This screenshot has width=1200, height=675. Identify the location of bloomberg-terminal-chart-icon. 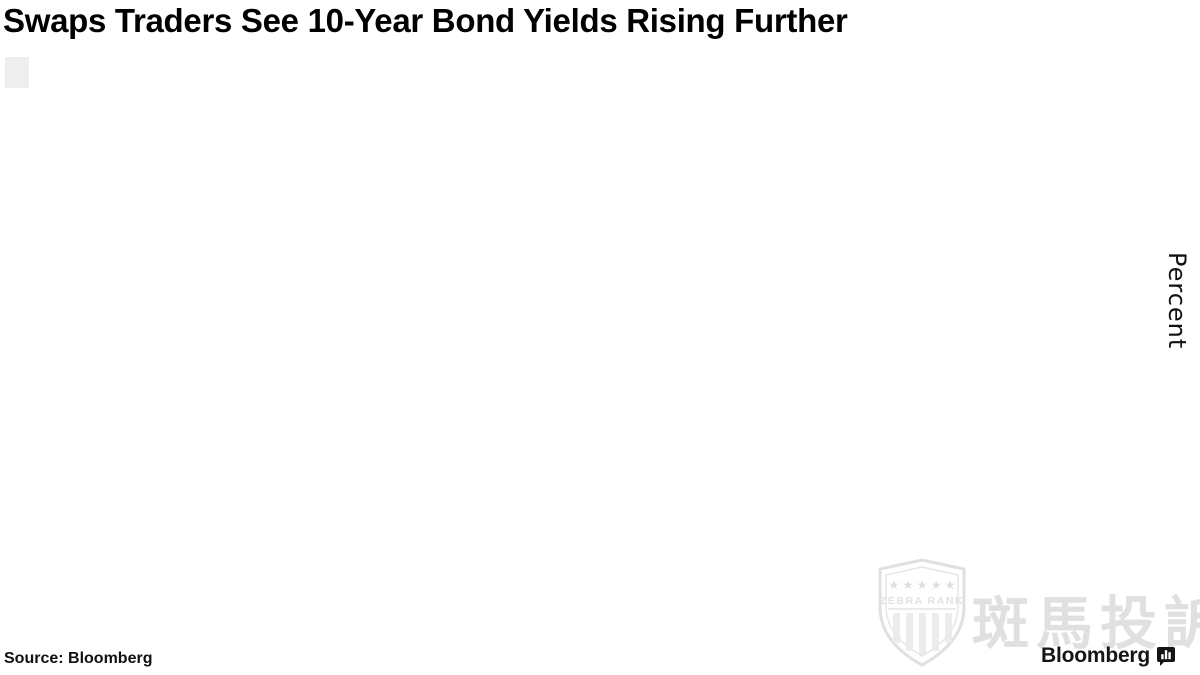
(1166, 656).